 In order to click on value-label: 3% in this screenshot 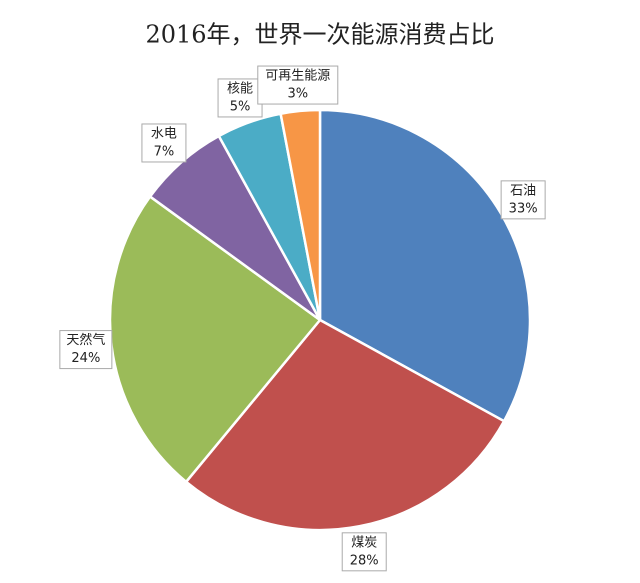, I will do `click(297, 94)`.